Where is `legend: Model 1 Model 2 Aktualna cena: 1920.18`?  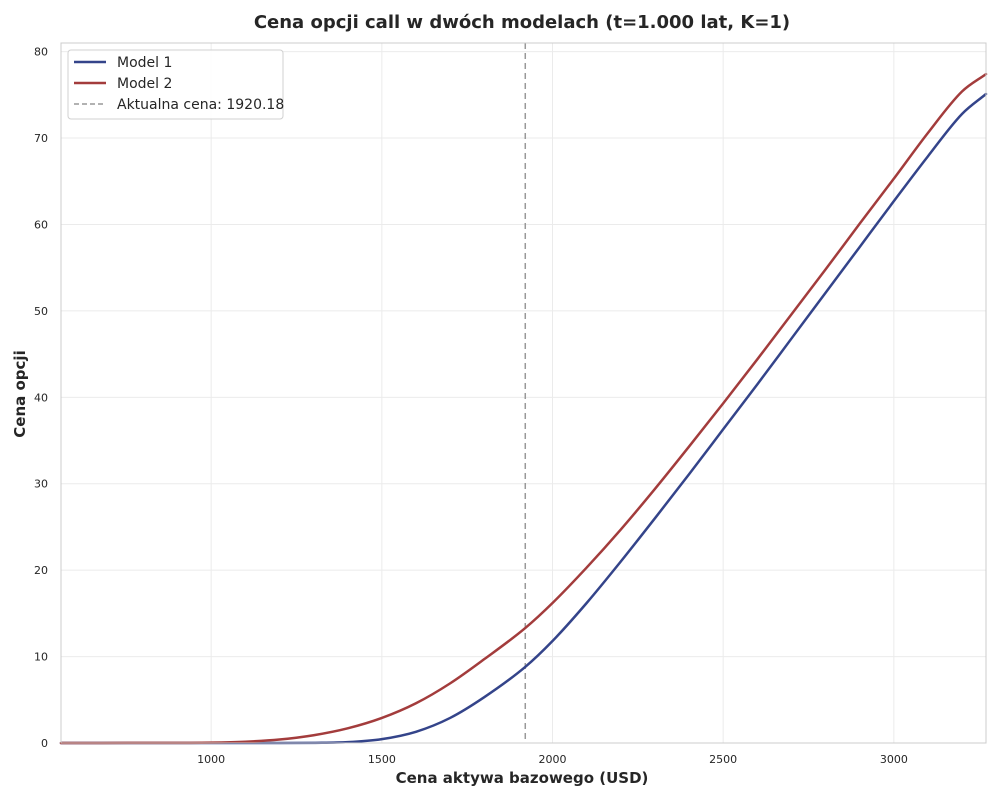 legend: Model 1 Model 2 Aktualna cena: 1920.18 is located at coordinates (175, 84).